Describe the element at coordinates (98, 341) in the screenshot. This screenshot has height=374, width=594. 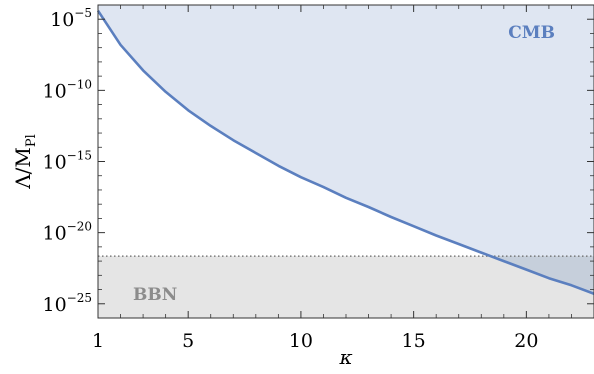
I see `x-tick-label: 1` at that location.